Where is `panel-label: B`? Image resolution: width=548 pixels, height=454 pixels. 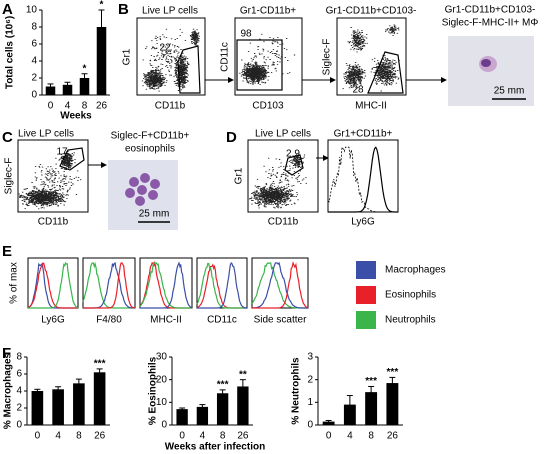 panel-label: B is located at coordinates (123, 9).